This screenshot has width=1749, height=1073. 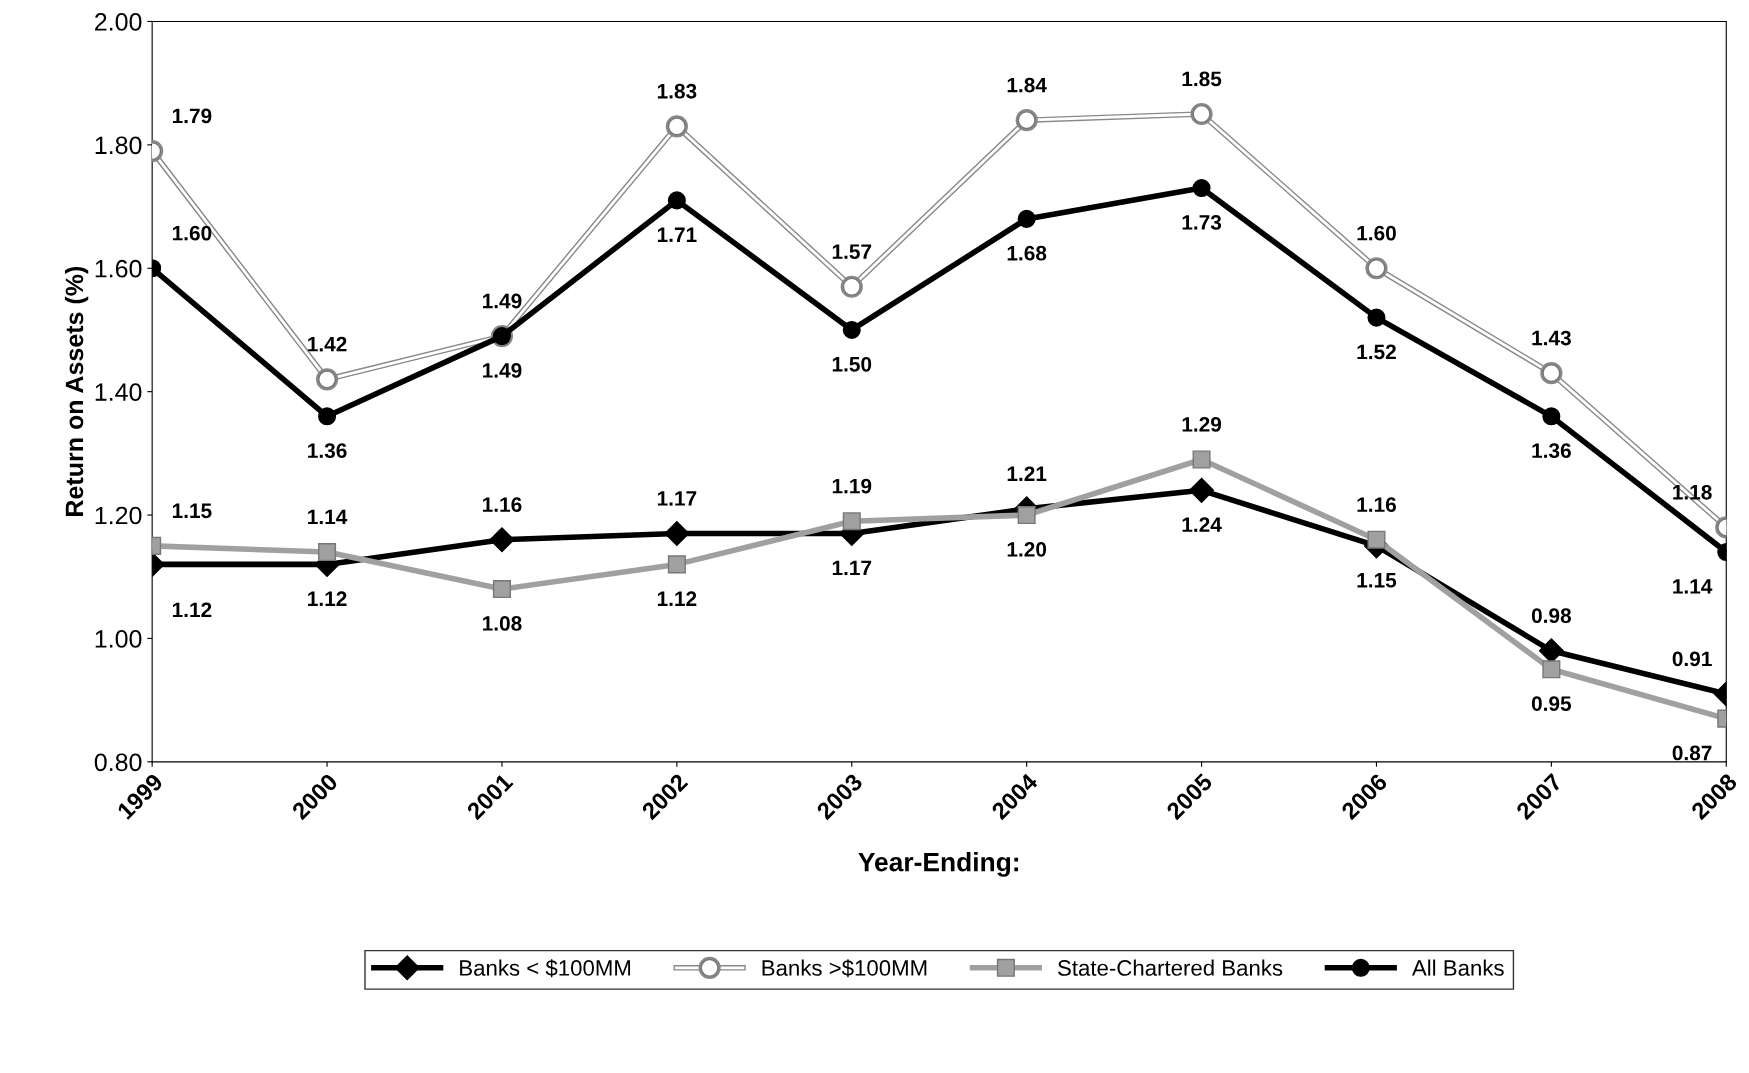 I want to click on data-label: 0.91, so click(x=1692, y=659).